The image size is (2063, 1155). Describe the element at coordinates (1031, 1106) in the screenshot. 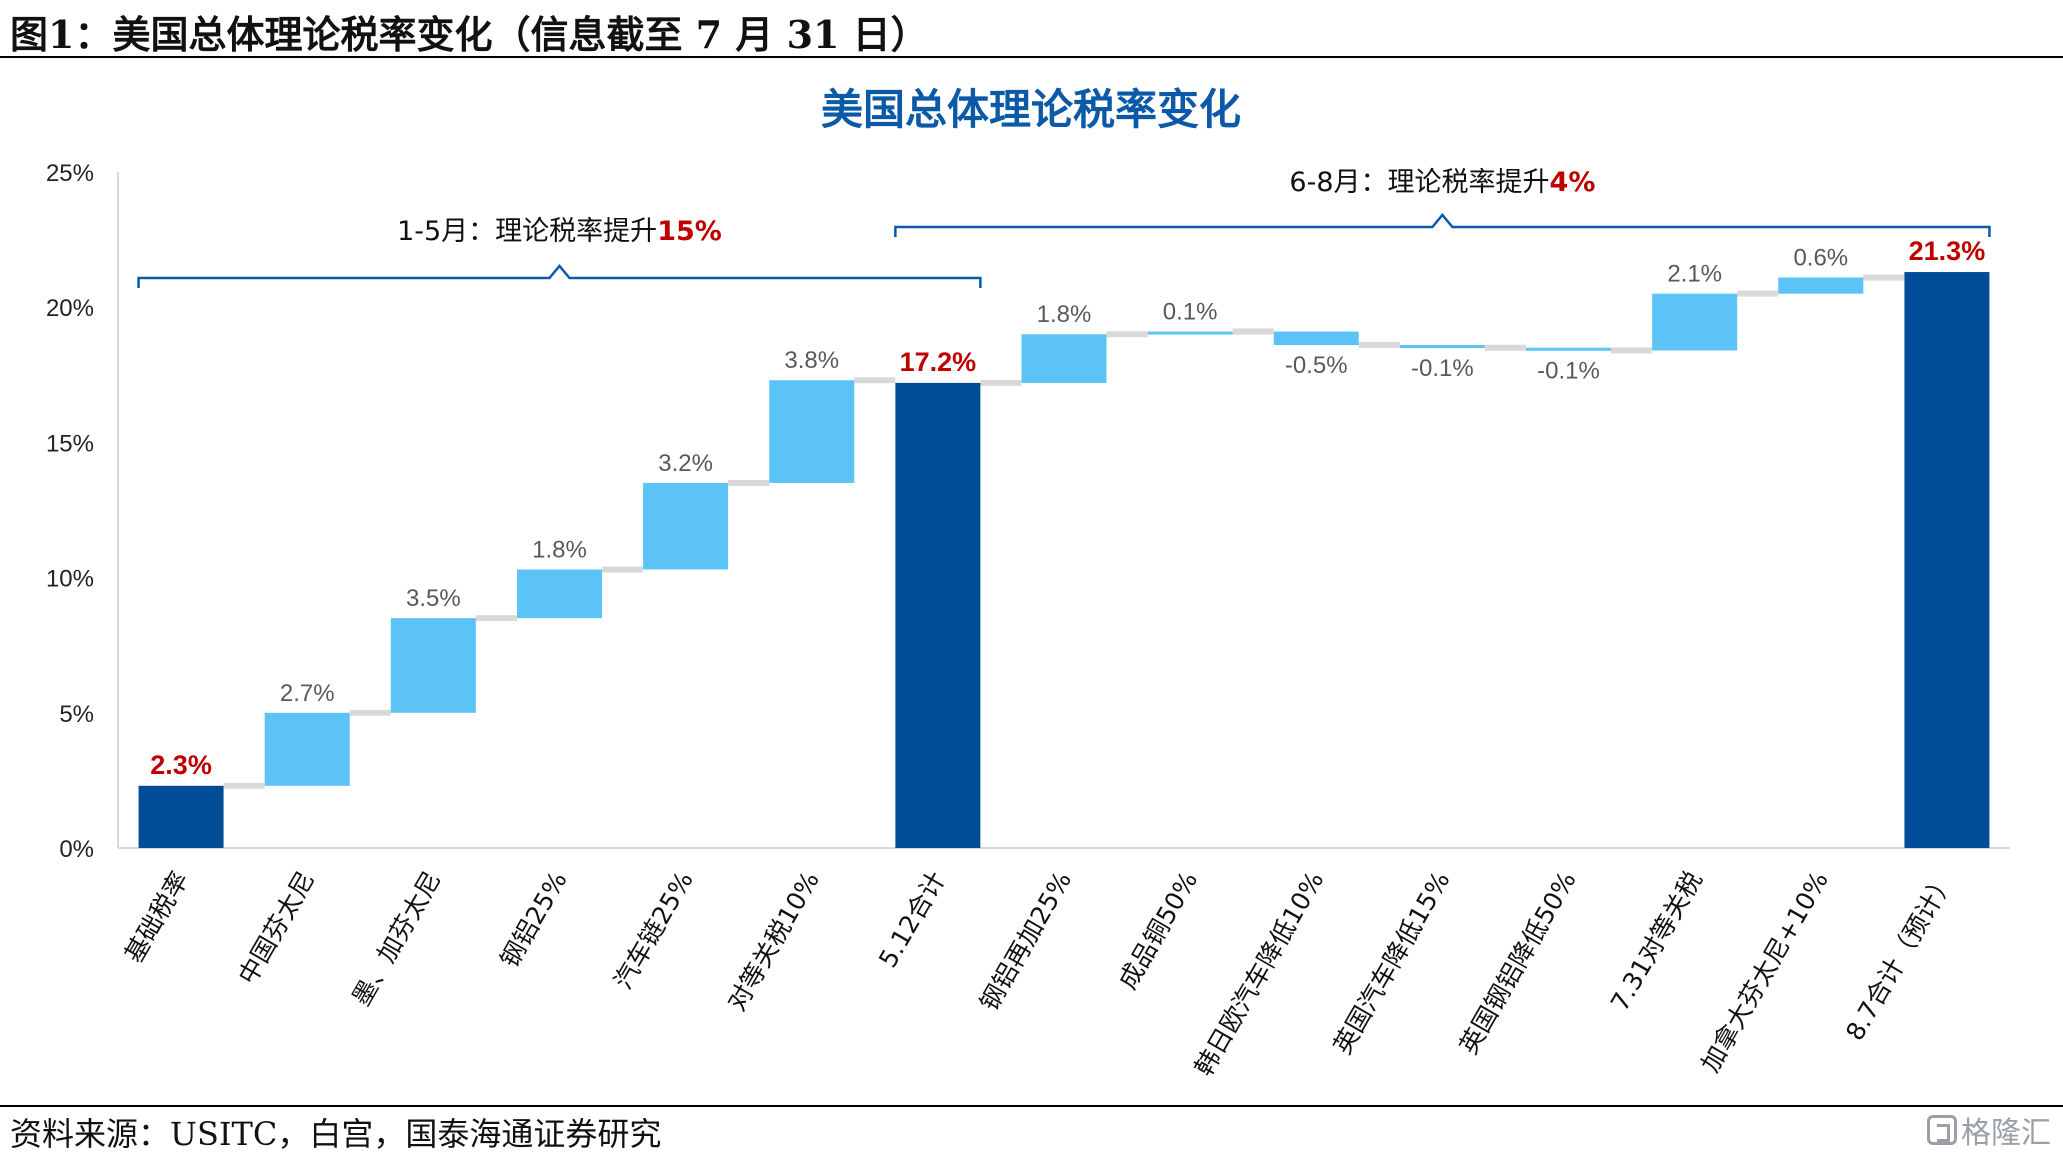

I see `bottom-divider` at that location.